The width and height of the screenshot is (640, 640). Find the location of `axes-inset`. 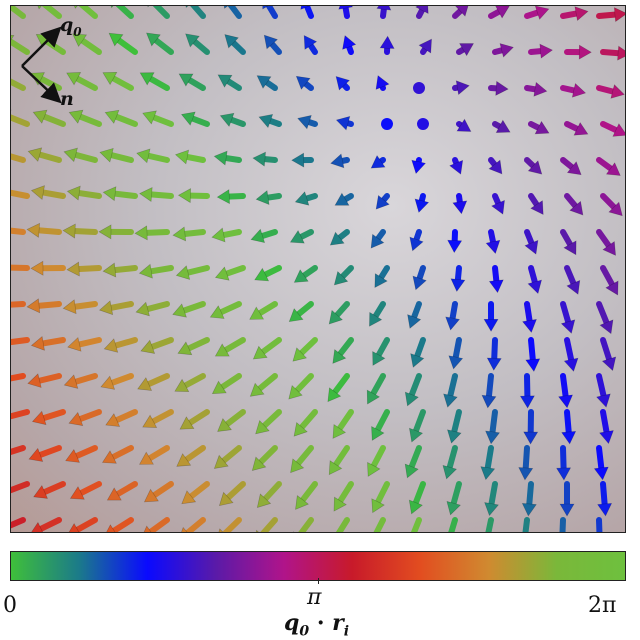

axes-inset is located at coordinates (41, 65).